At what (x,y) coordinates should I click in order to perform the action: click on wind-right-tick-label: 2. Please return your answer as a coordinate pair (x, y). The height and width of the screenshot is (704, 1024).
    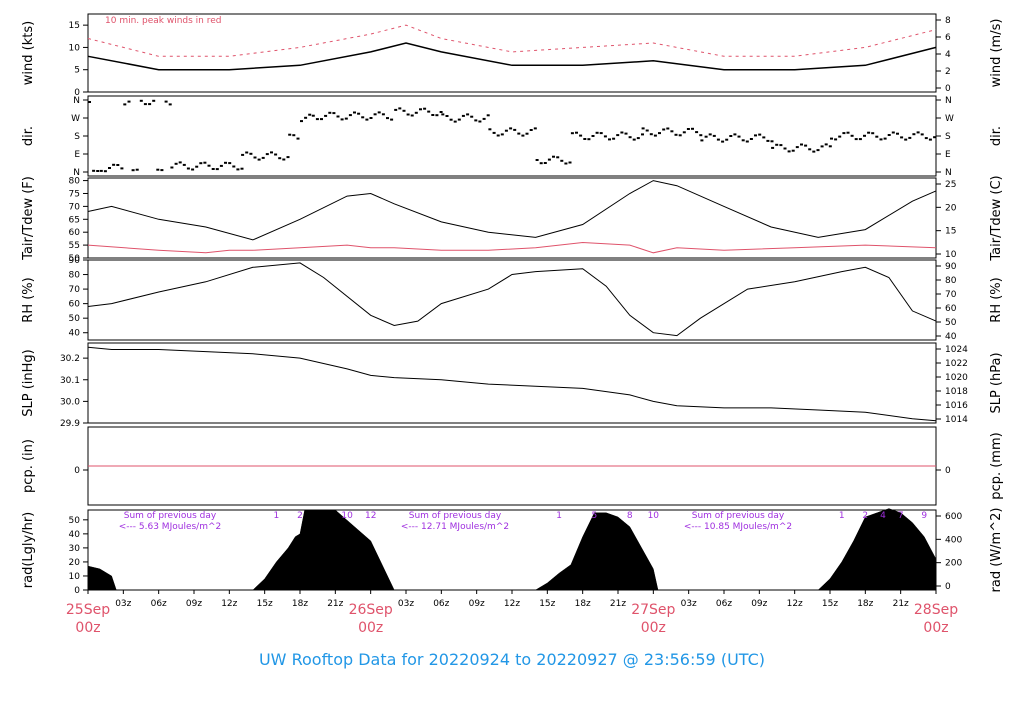
    Looking at the image, I should click on (948, 72).